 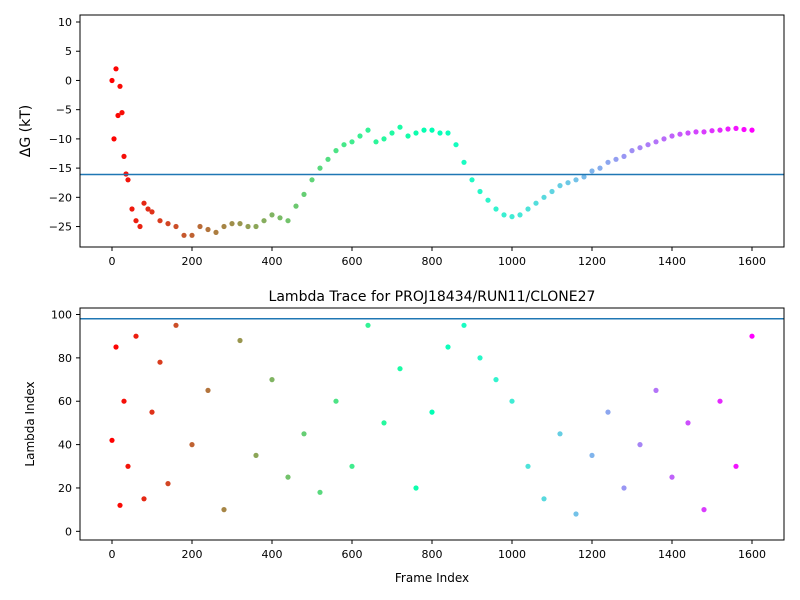 What do you see at coordinates (432, 297) in the screenshot?
I see `lambda-chart-title: Lambda Trace for PROJ18434/RUN11/CLONE27` at bounding box center [432, 297].